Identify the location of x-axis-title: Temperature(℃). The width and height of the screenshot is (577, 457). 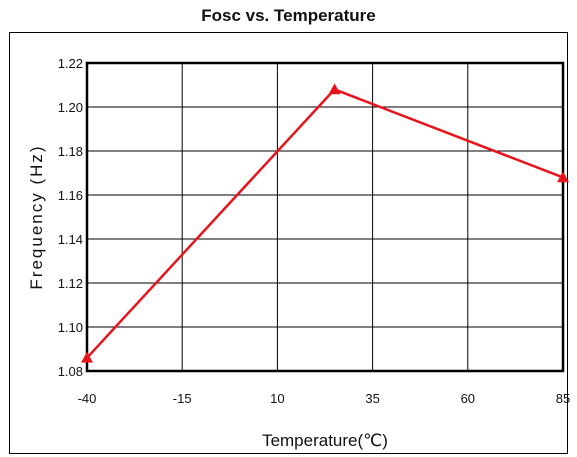
(325, 440).